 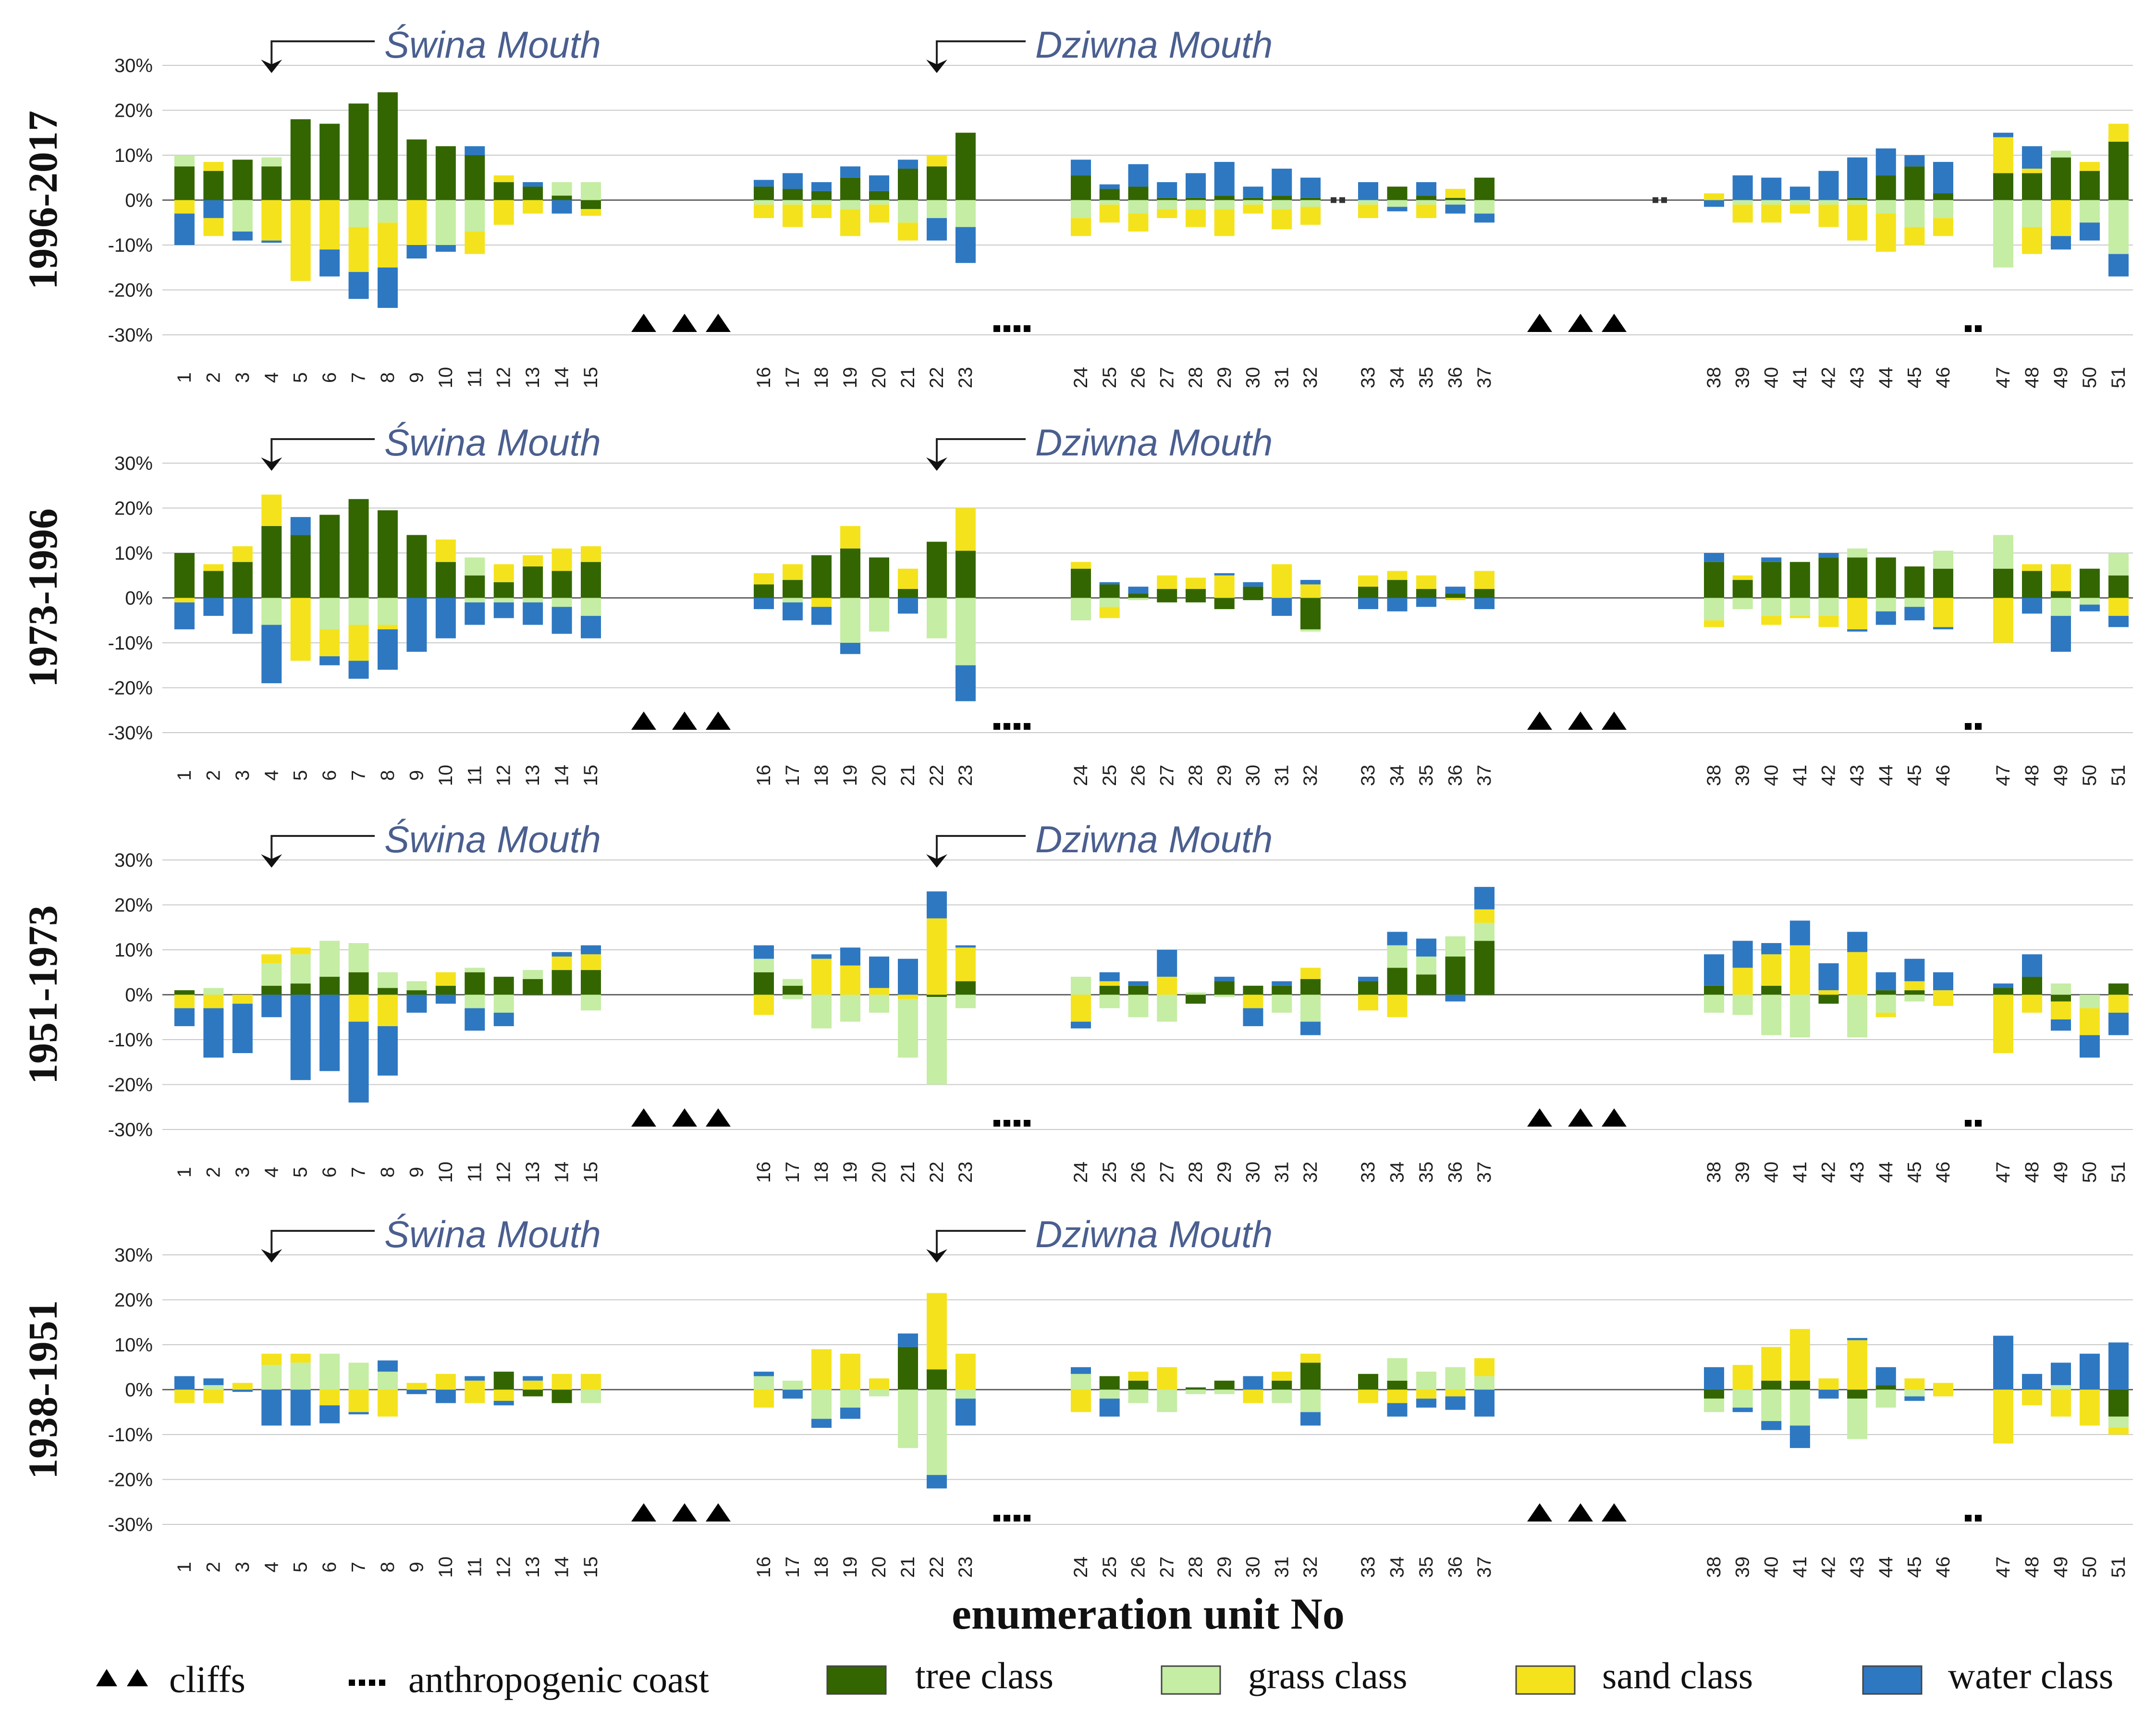 I want to click on period-label: 1996-2017, so click(x=43, y=200).